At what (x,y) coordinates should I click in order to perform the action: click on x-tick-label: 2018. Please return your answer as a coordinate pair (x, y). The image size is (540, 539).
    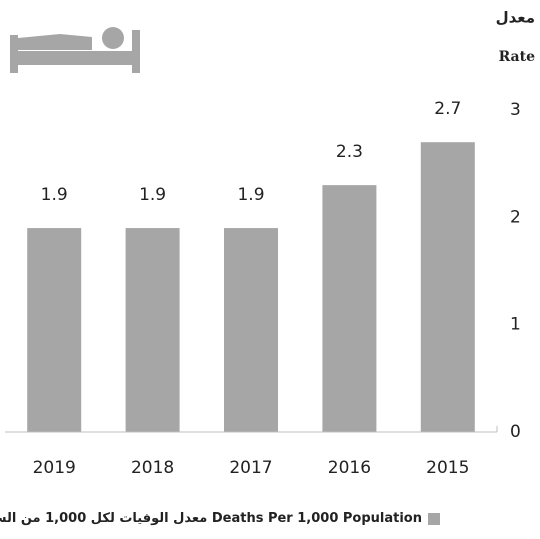
    Looking at the image, I should click on (152, 468).